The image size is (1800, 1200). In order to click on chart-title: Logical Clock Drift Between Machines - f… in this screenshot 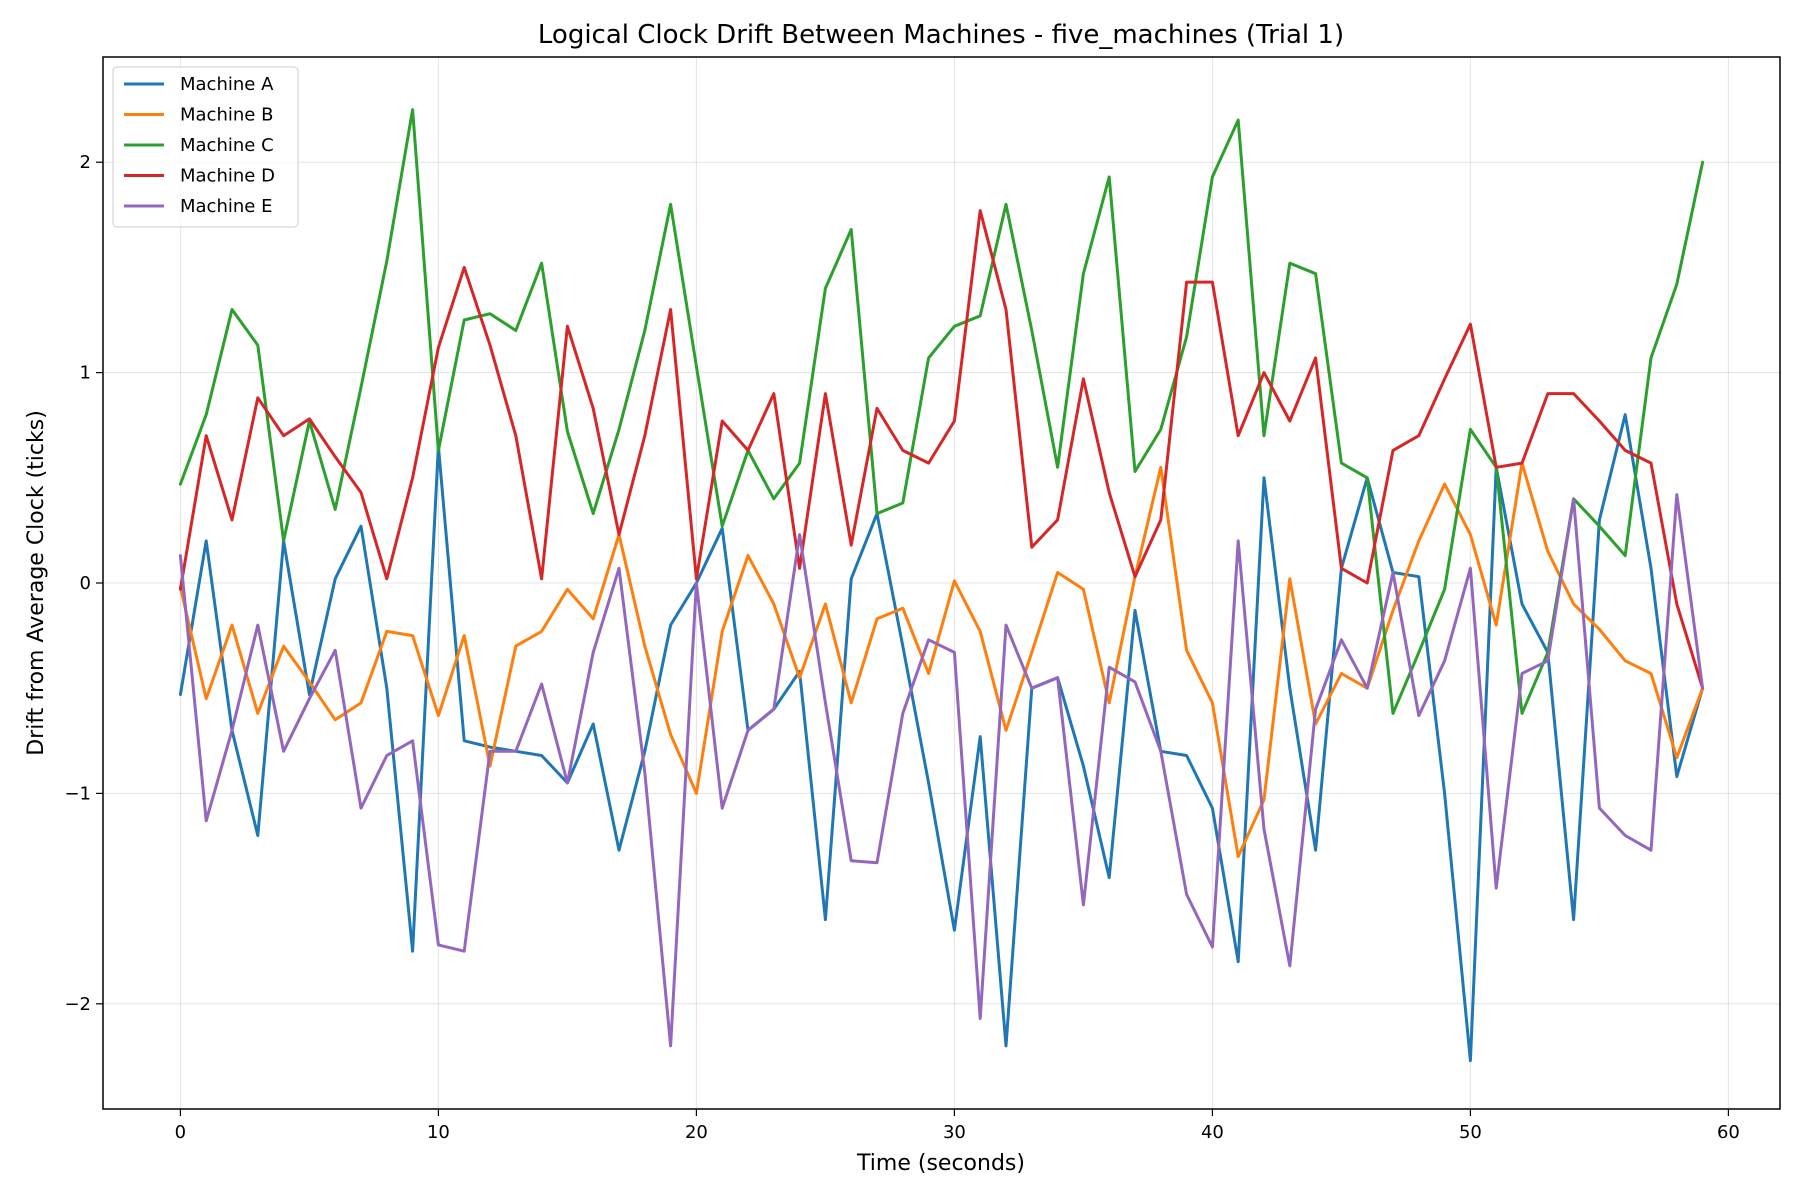, I will do `click(941, 35)`.